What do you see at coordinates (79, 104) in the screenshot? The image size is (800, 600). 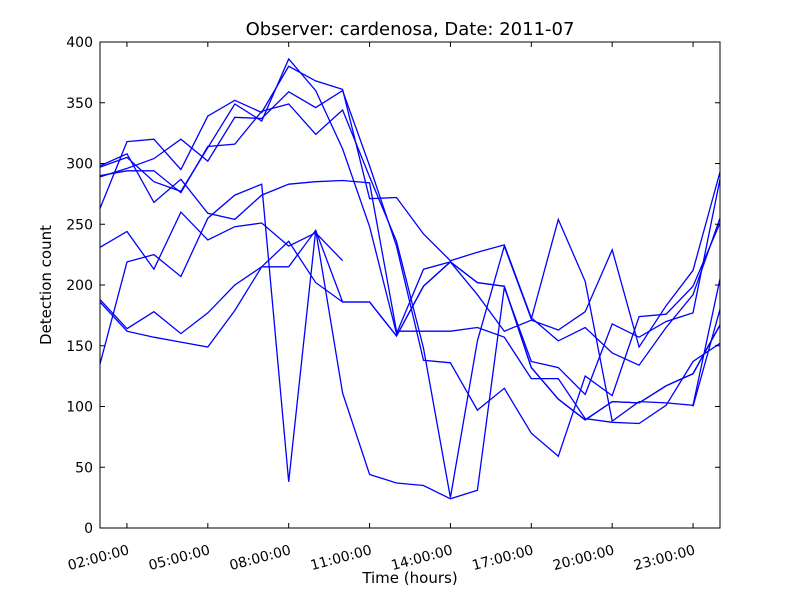 I see `y-tick-label: 350` at bounding box center [79, 104].